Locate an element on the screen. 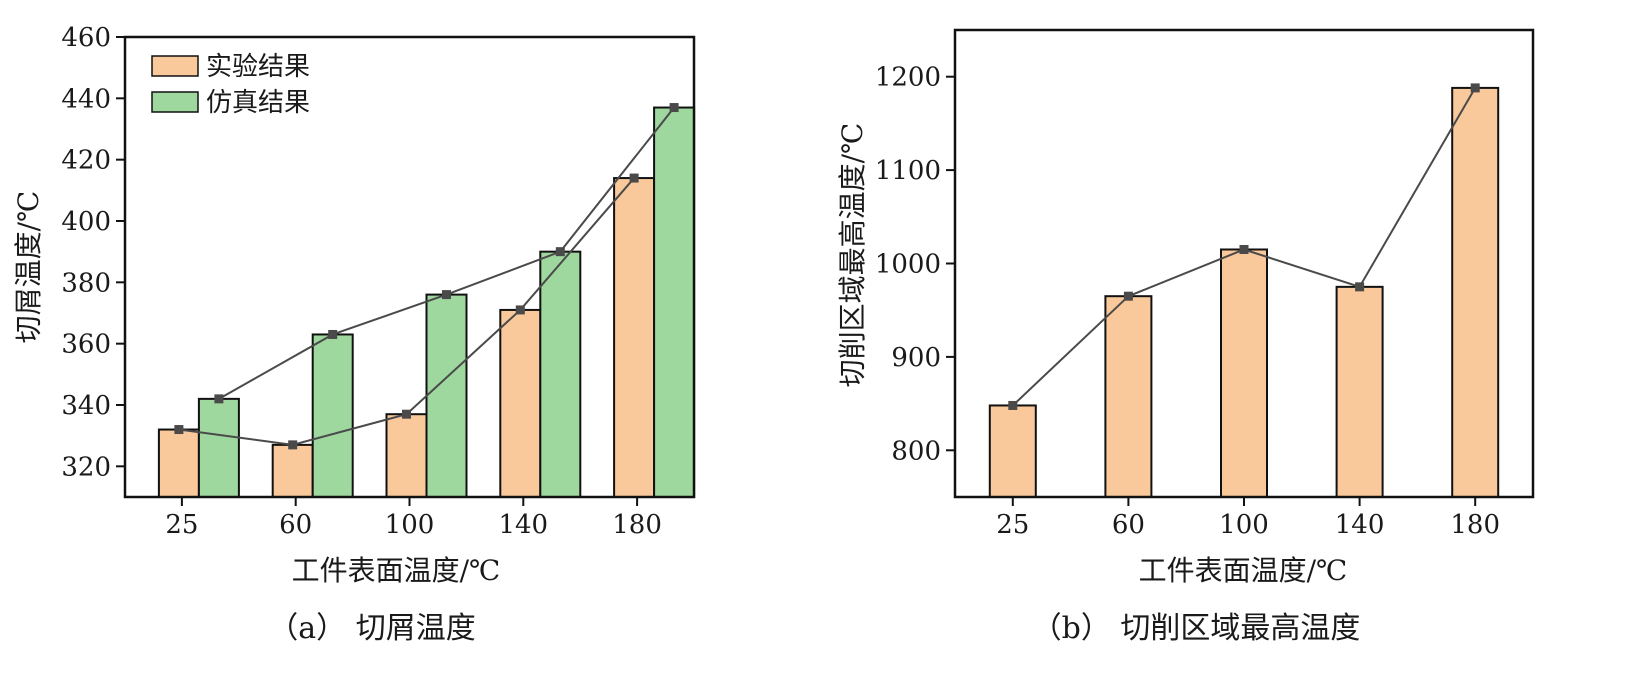  chart-a-legend: 实验结果 仿真结果 is located at coordinates (230, 85).